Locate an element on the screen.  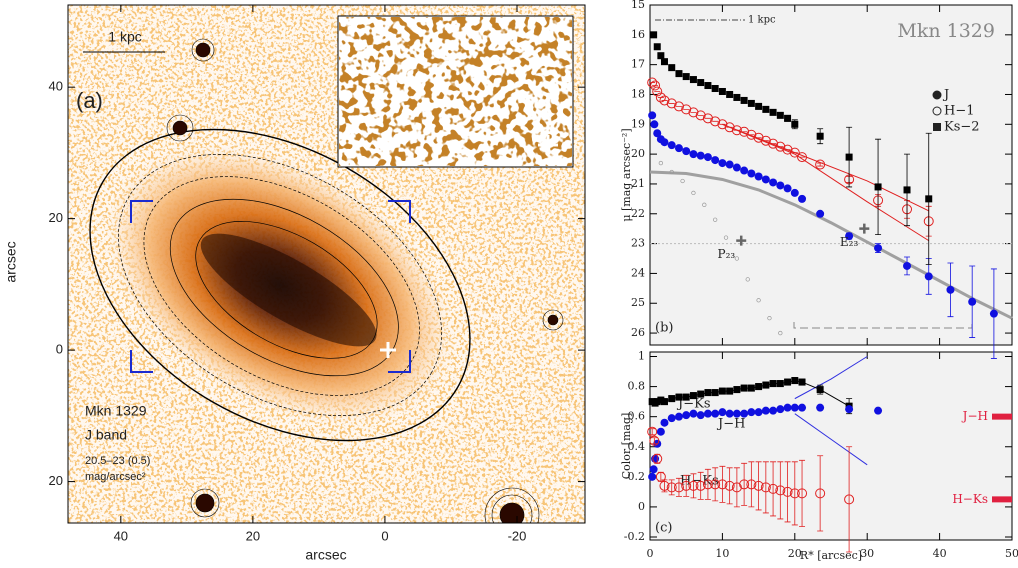
x-tick-label: 10 is located at coordinates (722, 553).